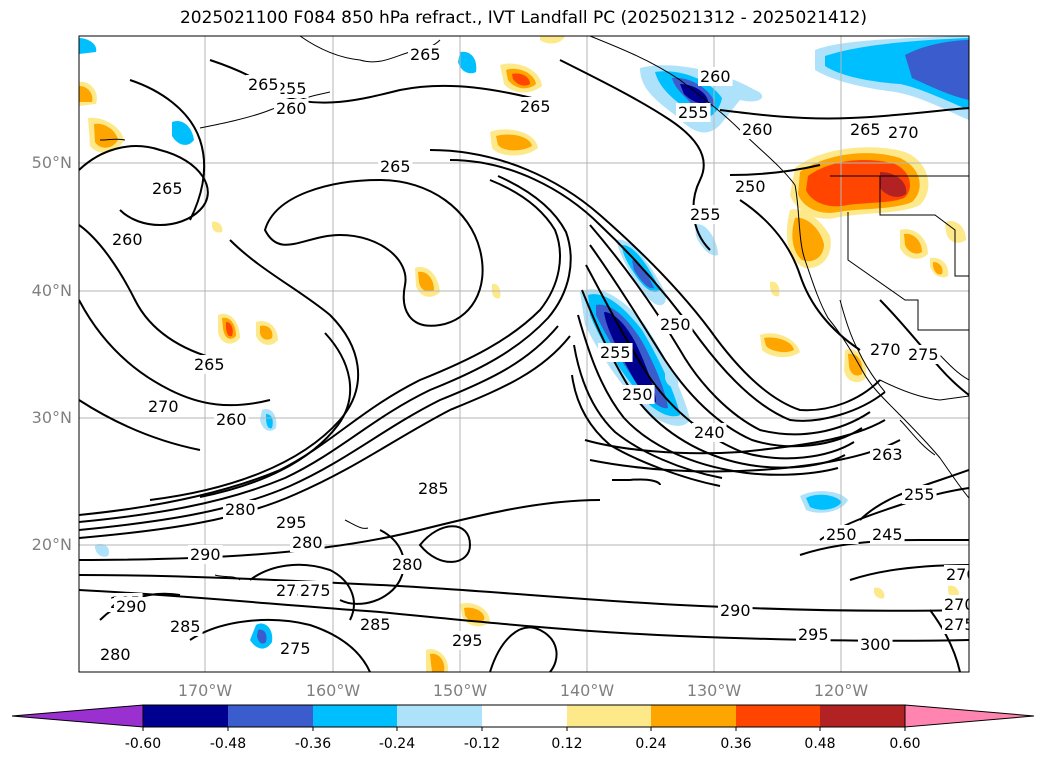 Image resolution: width=1047 pixels, height=765 pixels. Describe the element at coordinates (879, 593) in the screenshot. I see `shade-positive-sm20` at that location.